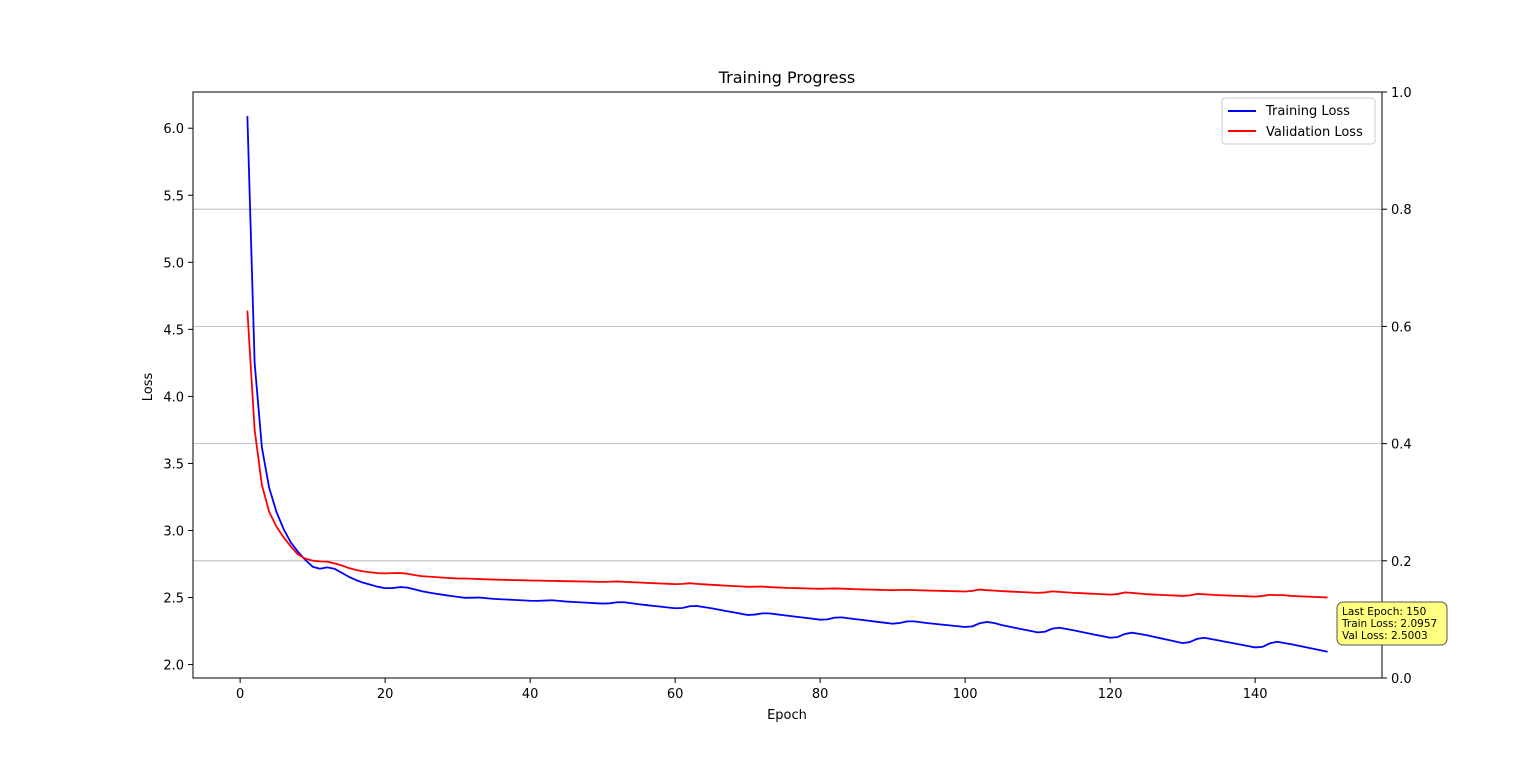 The width and height of the screenshot is (1536, 762). What do you see at coordinates (173, 666) in the screenshot?
I see `y-tick-label: 2.0` at bounding box center [173, 666].